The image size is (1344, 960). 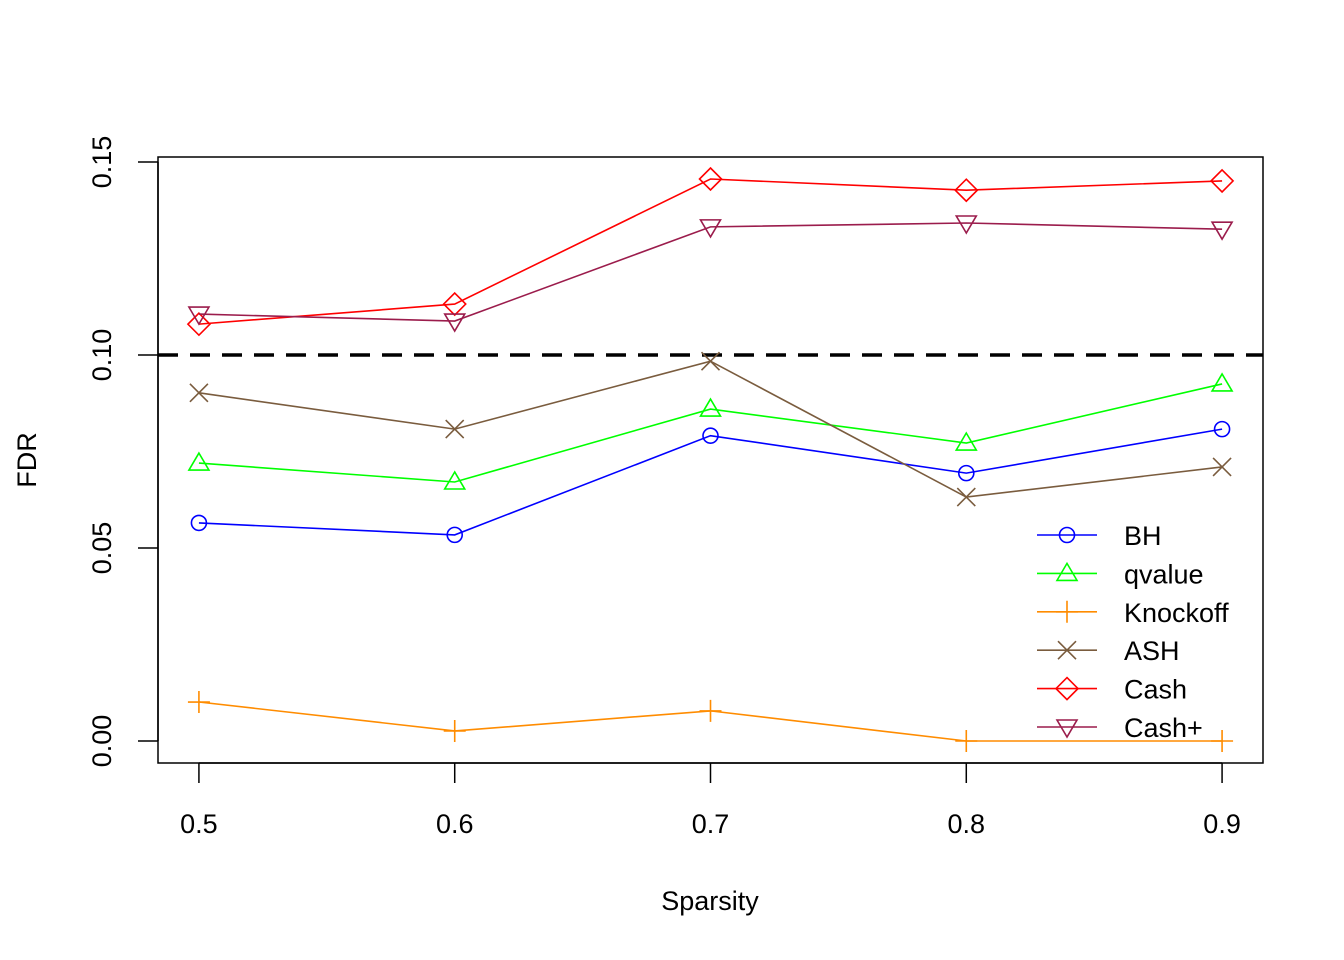 What do you see at coordinates (1120, 728) in the screenshot?
I see `legend-item: Cash+` at bounding box center [1120, 728].